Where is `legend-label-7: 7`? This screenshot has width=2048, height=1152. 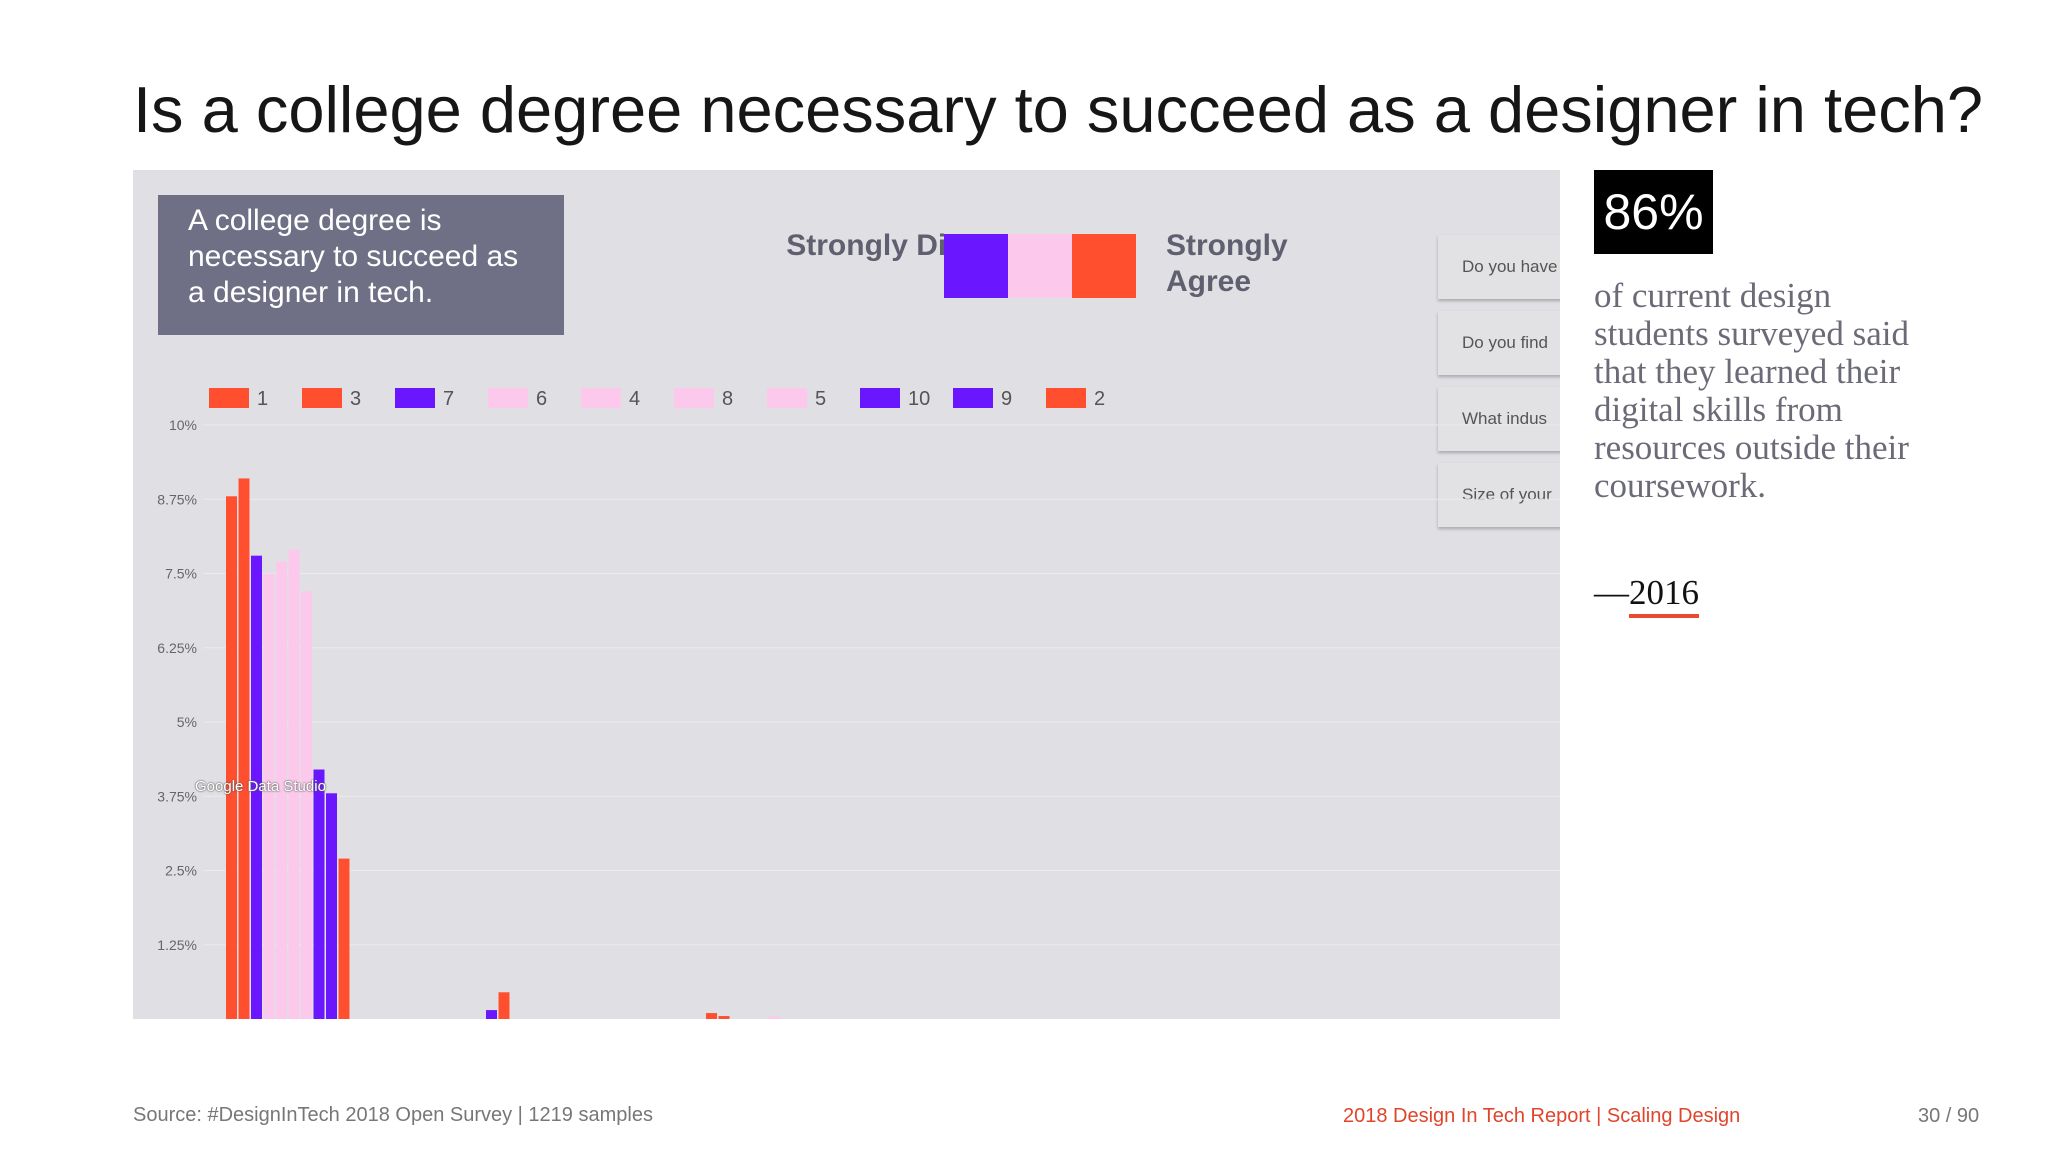
legend-label-7: 7 is located at coordinates (448, 399).